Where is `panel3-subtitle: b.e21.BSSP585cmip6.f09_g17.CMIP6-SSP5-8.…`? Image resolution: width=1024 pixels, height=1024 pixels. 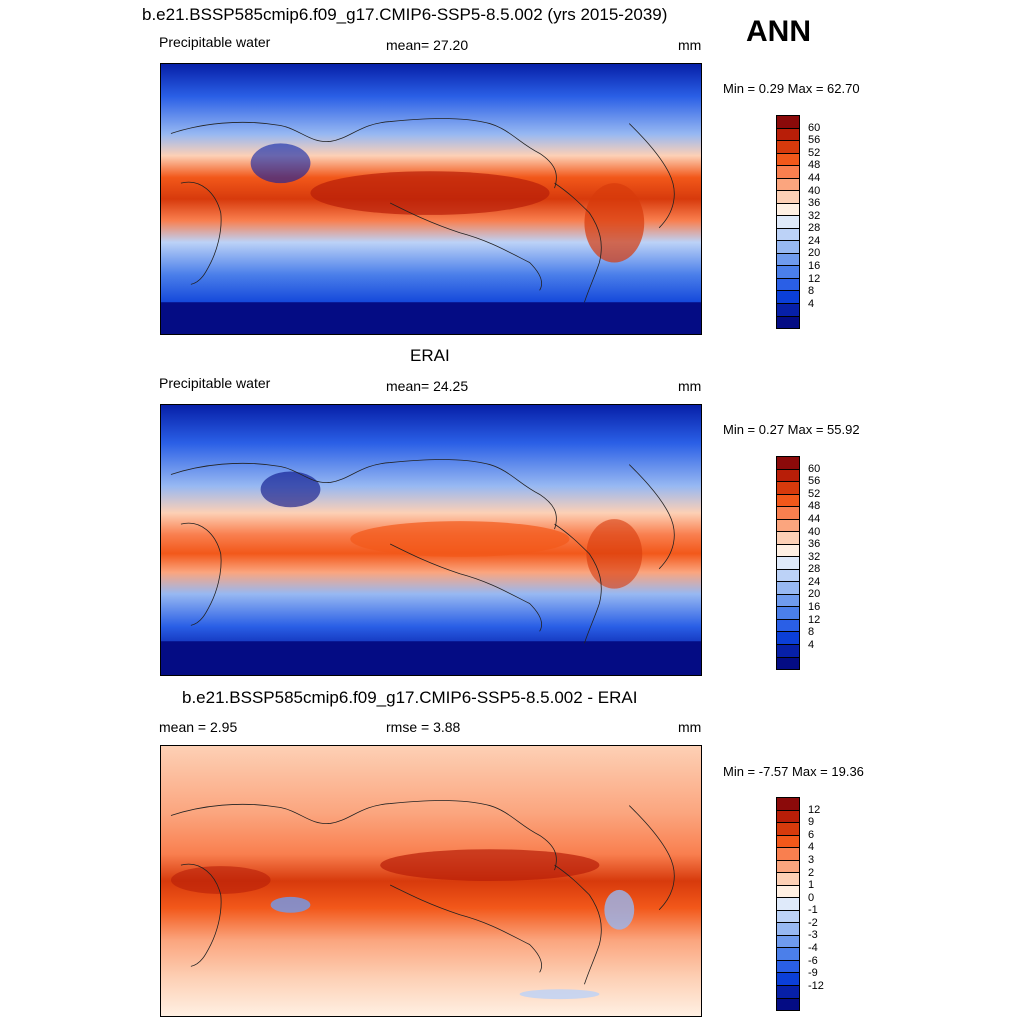 panel3-subtitle: b.e21.BSSP585cmip6.f09_g17.CMIP6-SSP5-8.… is located at coordinates (410, 697).